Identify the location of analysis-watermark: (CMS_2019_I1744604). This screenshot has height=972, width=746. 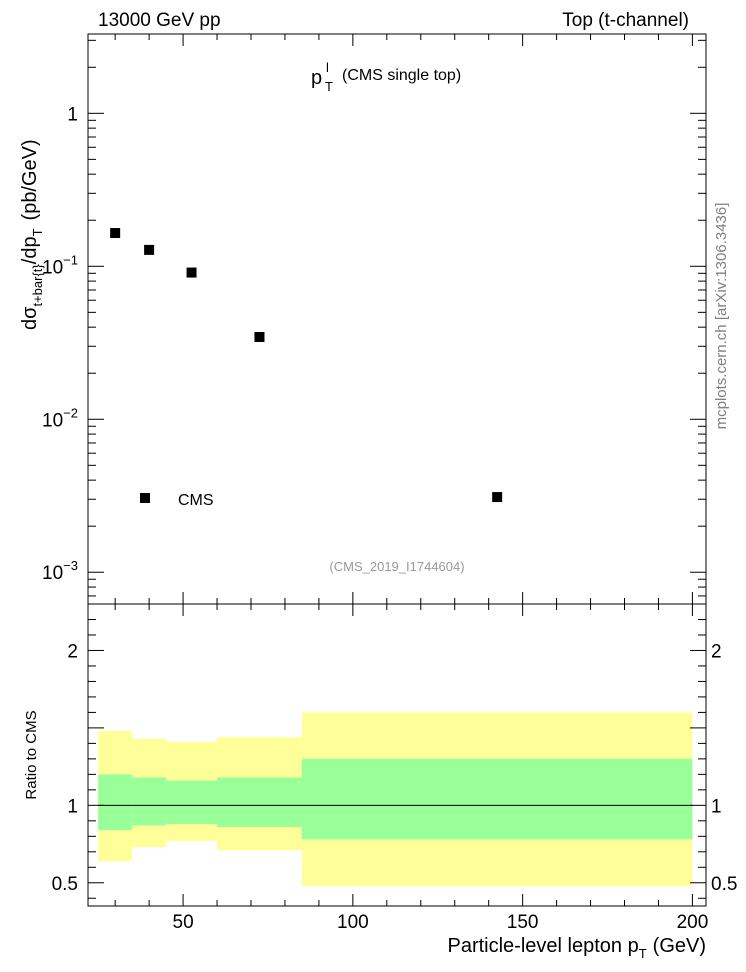
(396, 566).